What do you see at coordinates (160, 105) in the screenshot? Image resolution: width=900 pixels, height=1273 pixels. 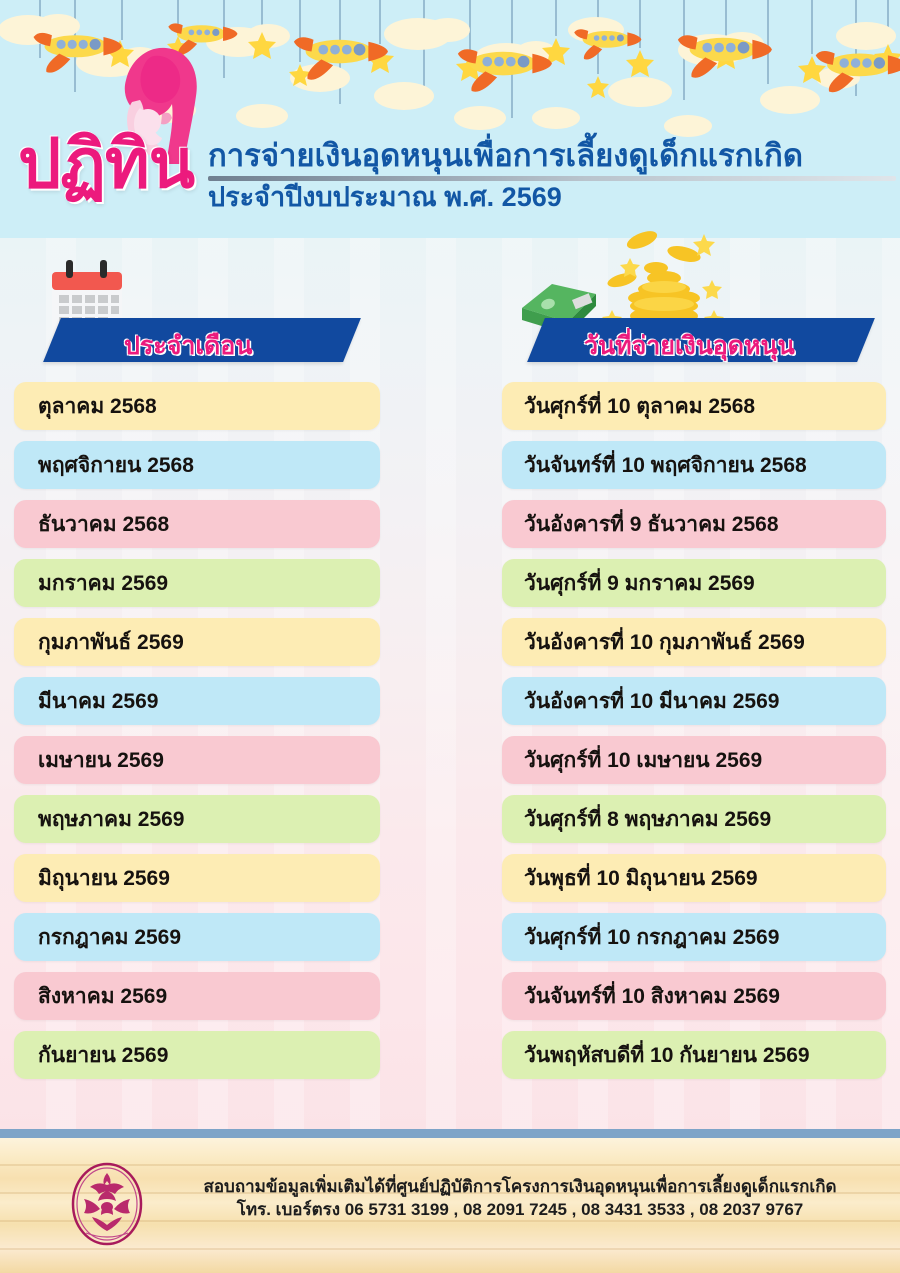 I see `mother-and-baby-icon` at bounding box center [160, 105].